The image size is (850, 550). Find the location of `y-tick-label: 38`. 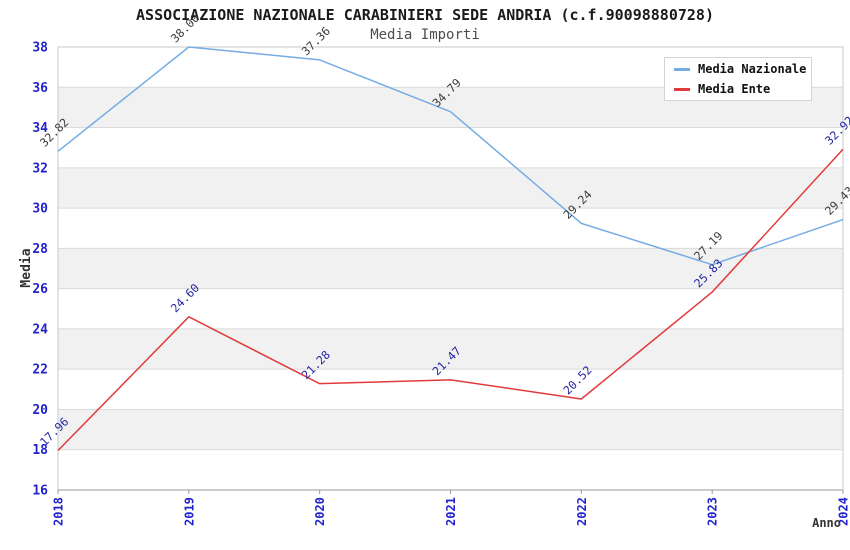

y-tick-label: 38 is located at coordinates (40, 48).